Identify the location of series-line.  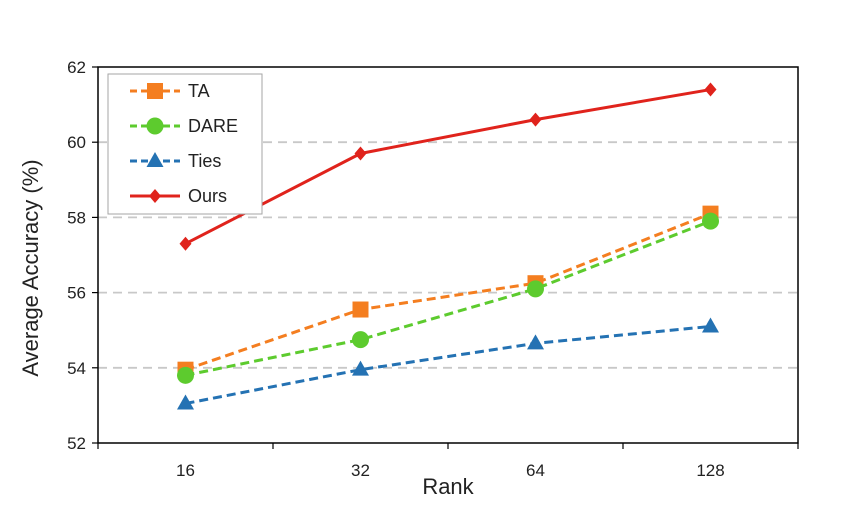
(448, 364).